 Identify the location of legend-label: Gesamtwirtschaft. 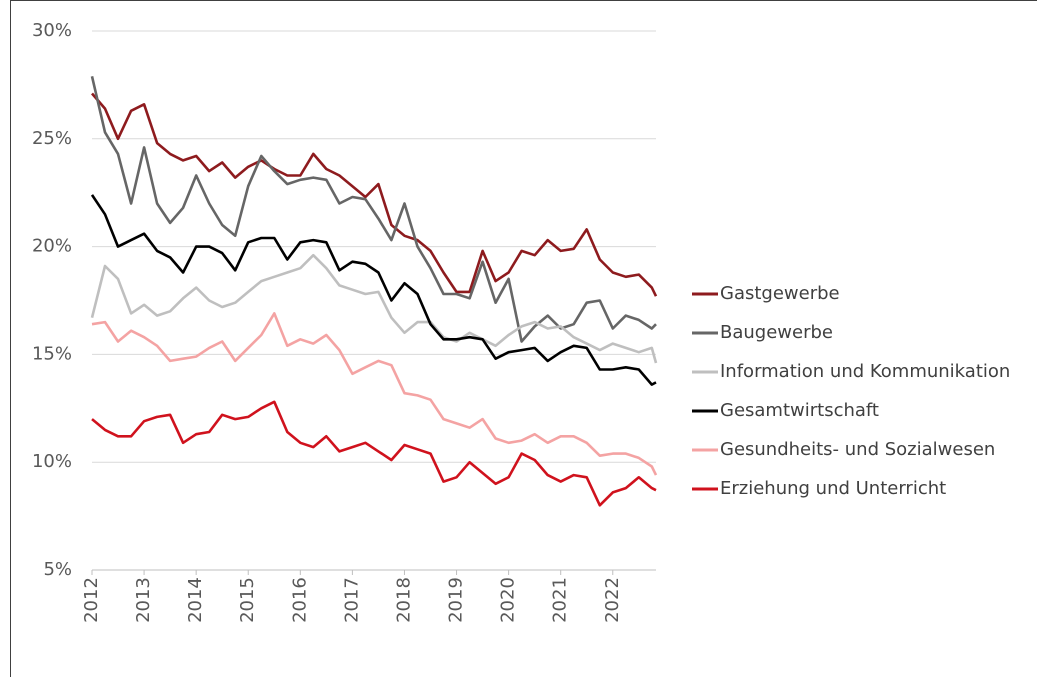
(799, 410).